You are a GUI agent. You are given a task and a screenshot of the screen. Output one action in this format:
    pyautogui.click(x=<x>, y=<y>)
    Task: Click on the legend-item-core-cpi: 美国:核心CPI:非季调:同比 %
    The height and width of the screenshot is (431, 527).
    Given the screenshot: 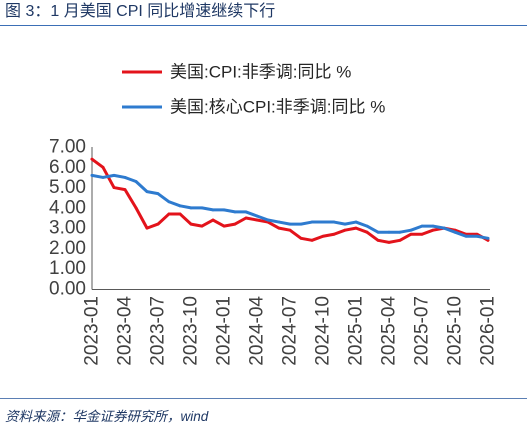 What is the action you would take?
    pyautogui.click(x=253, y=107)
    